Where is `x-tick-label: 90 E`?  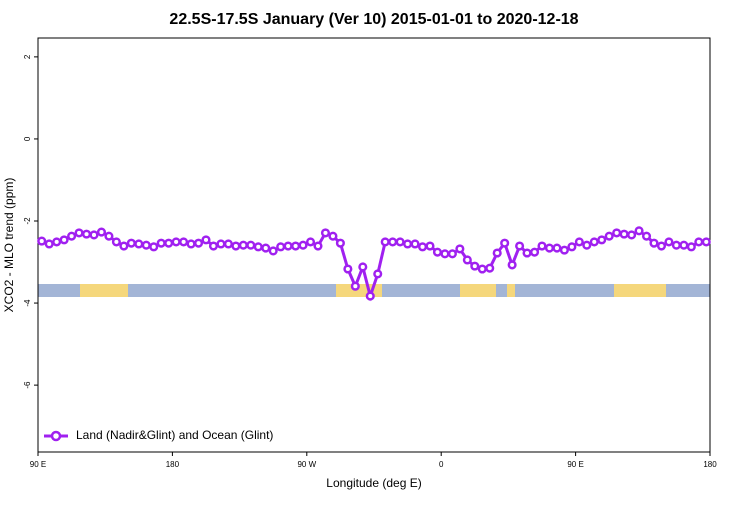 x-tick-label: 90 E is located at coordinates (38, 464).